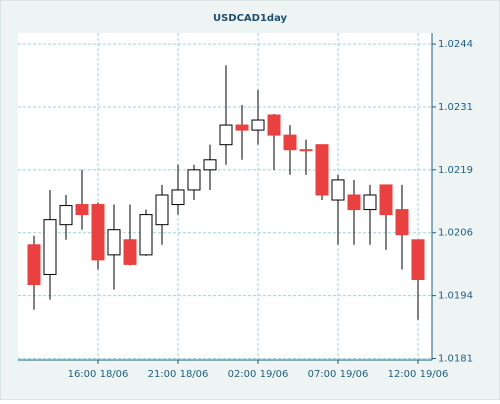  I want to click on y-tick-label: 1.0231, so click(455, 107).